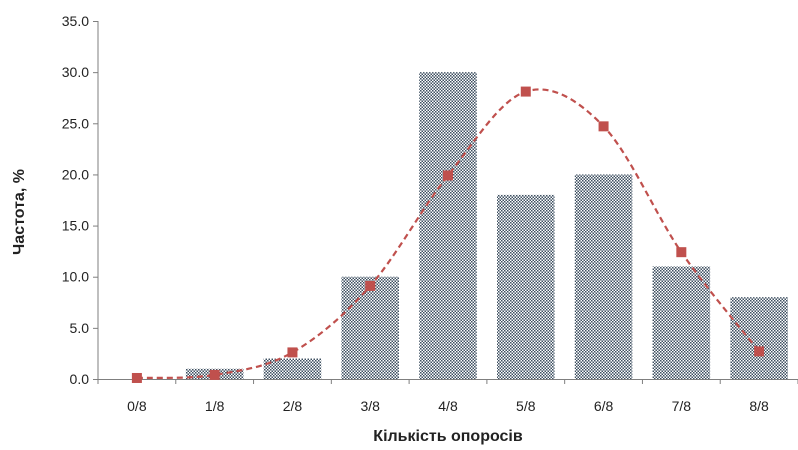 The image size is (798, 450). What do you see at coordinates (215, 406) in the screenshot?
I see `x-tick-label: 1/8` at bounding box center [215, 406].